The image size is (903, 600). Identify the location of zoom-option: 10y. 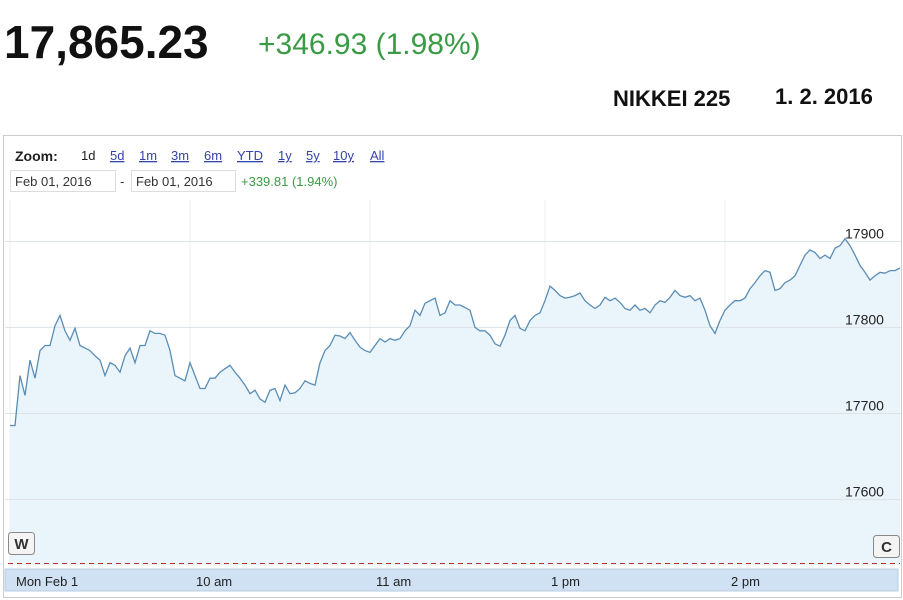
(343, 155).